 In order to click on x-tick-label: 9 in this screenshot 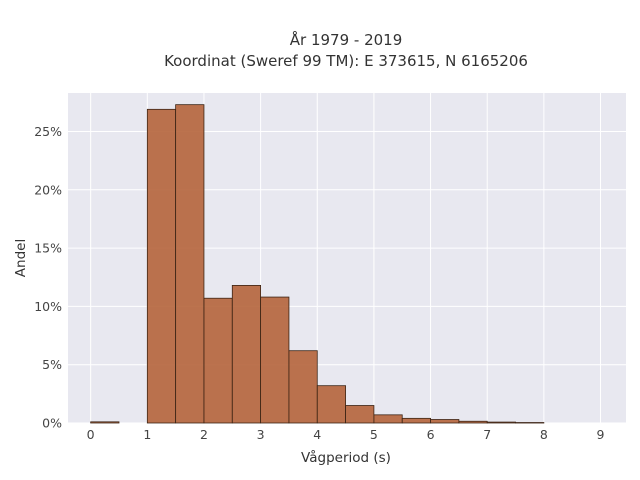, I will do `click(601, 434)`.